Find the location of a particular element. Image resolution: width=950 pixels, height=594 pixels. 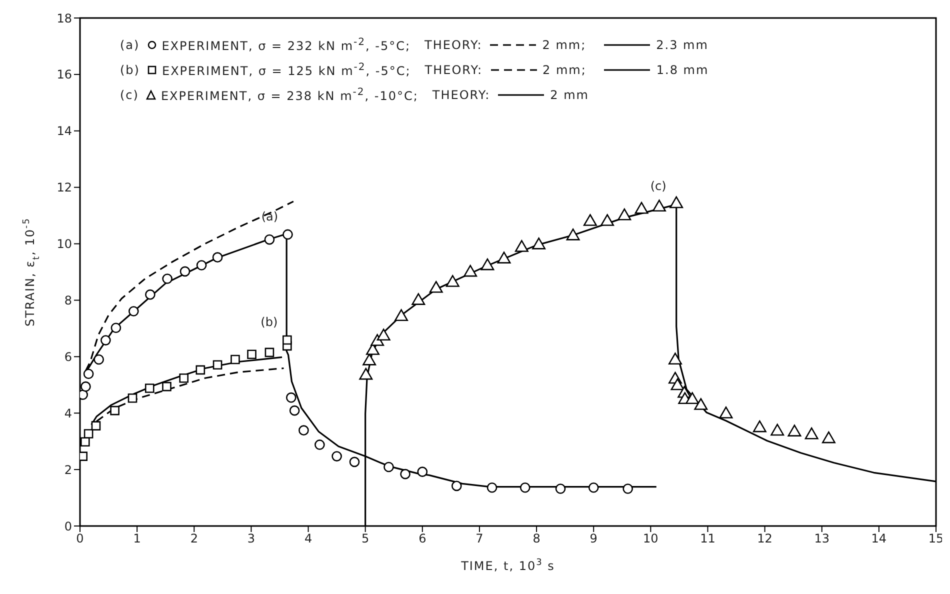

x-tick-label: 3 is located at coordinates (251, 539).